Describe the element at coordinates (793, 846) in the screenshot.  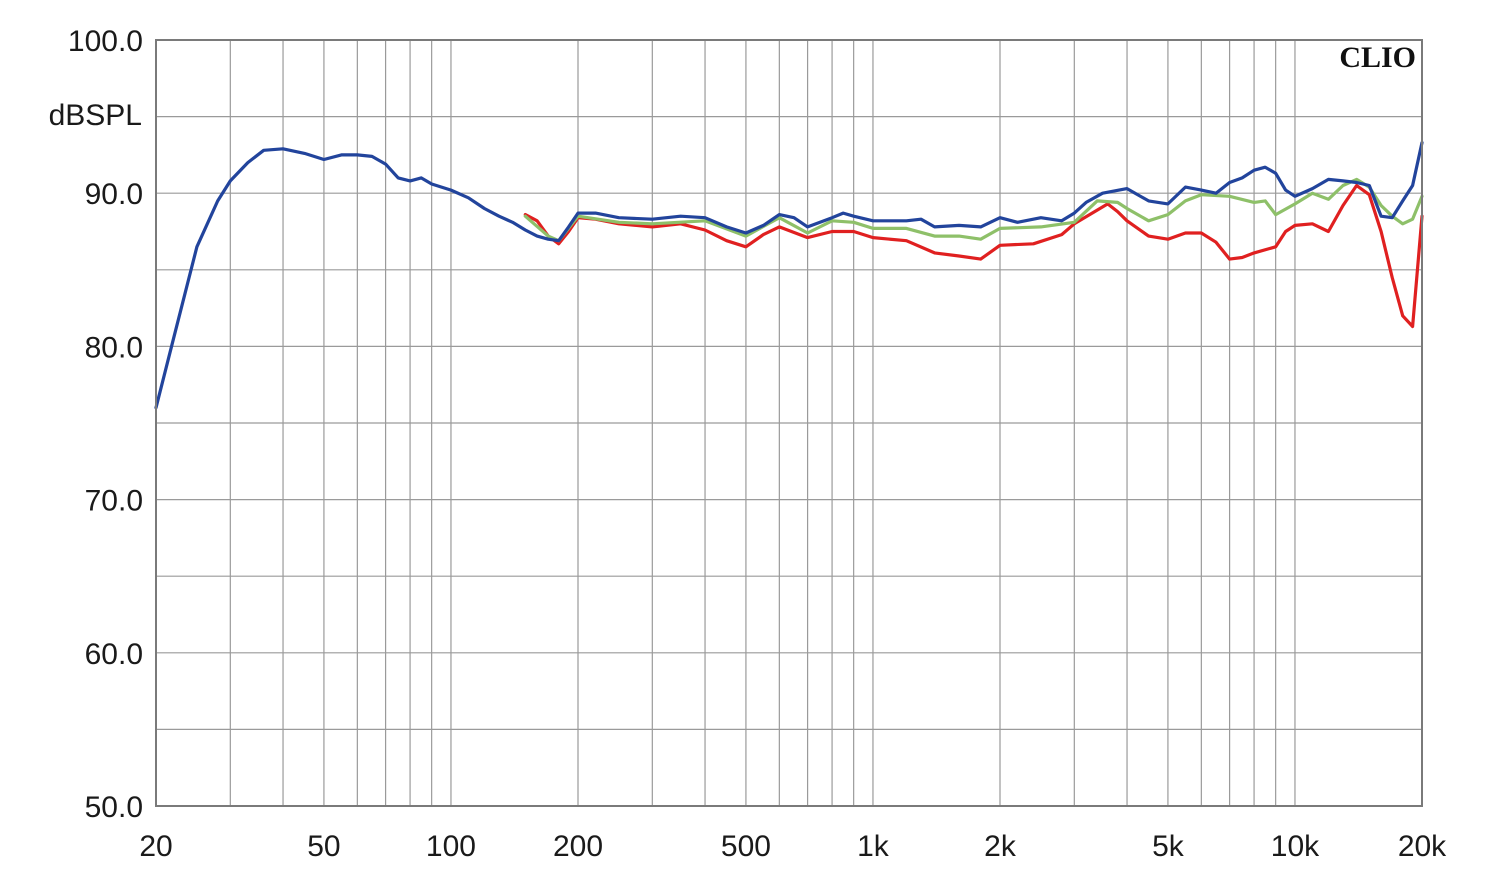
I see `x-tick-labels: 20 50 100 200 500 1k 2k 5k 10k 20k` at that location.